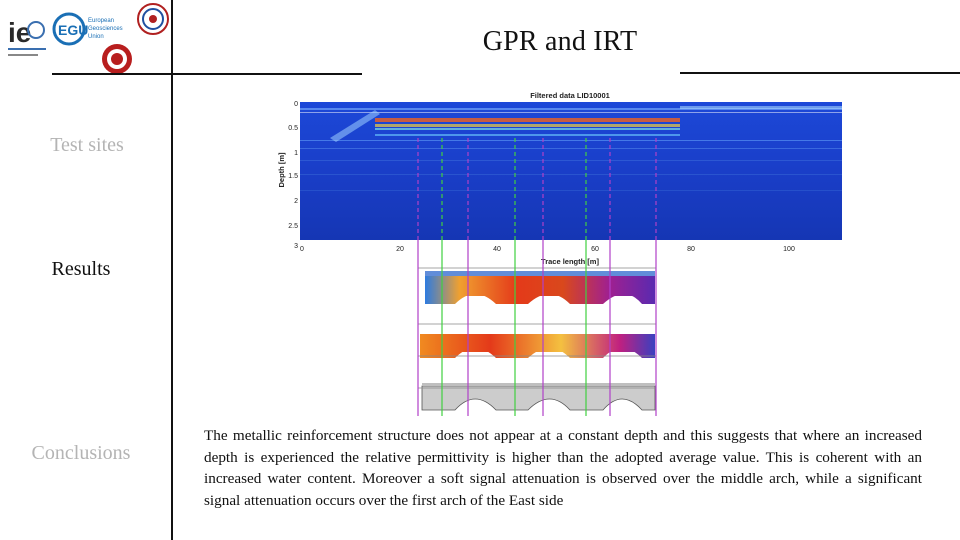  Describe the element at coordinates (73, 30) in the screenshot. I see `egu-letters: EGU` at that location.